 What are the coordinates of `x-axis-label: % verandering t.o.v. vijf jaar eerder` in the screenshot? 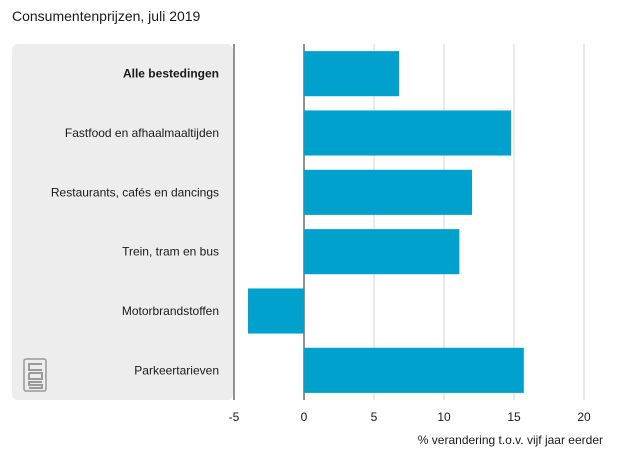 It's located at (510, 440).